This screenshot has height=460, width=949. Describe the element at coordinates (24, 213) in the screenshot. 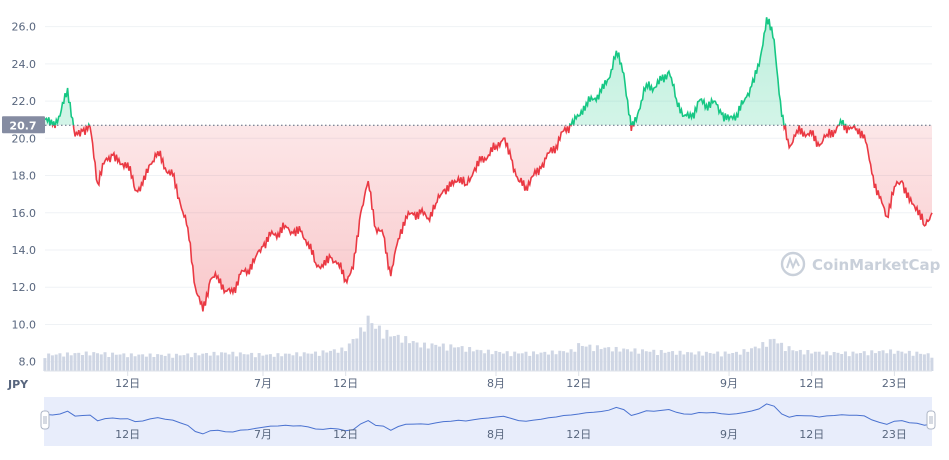

I see `y-tick-label: 16.0` at that location.